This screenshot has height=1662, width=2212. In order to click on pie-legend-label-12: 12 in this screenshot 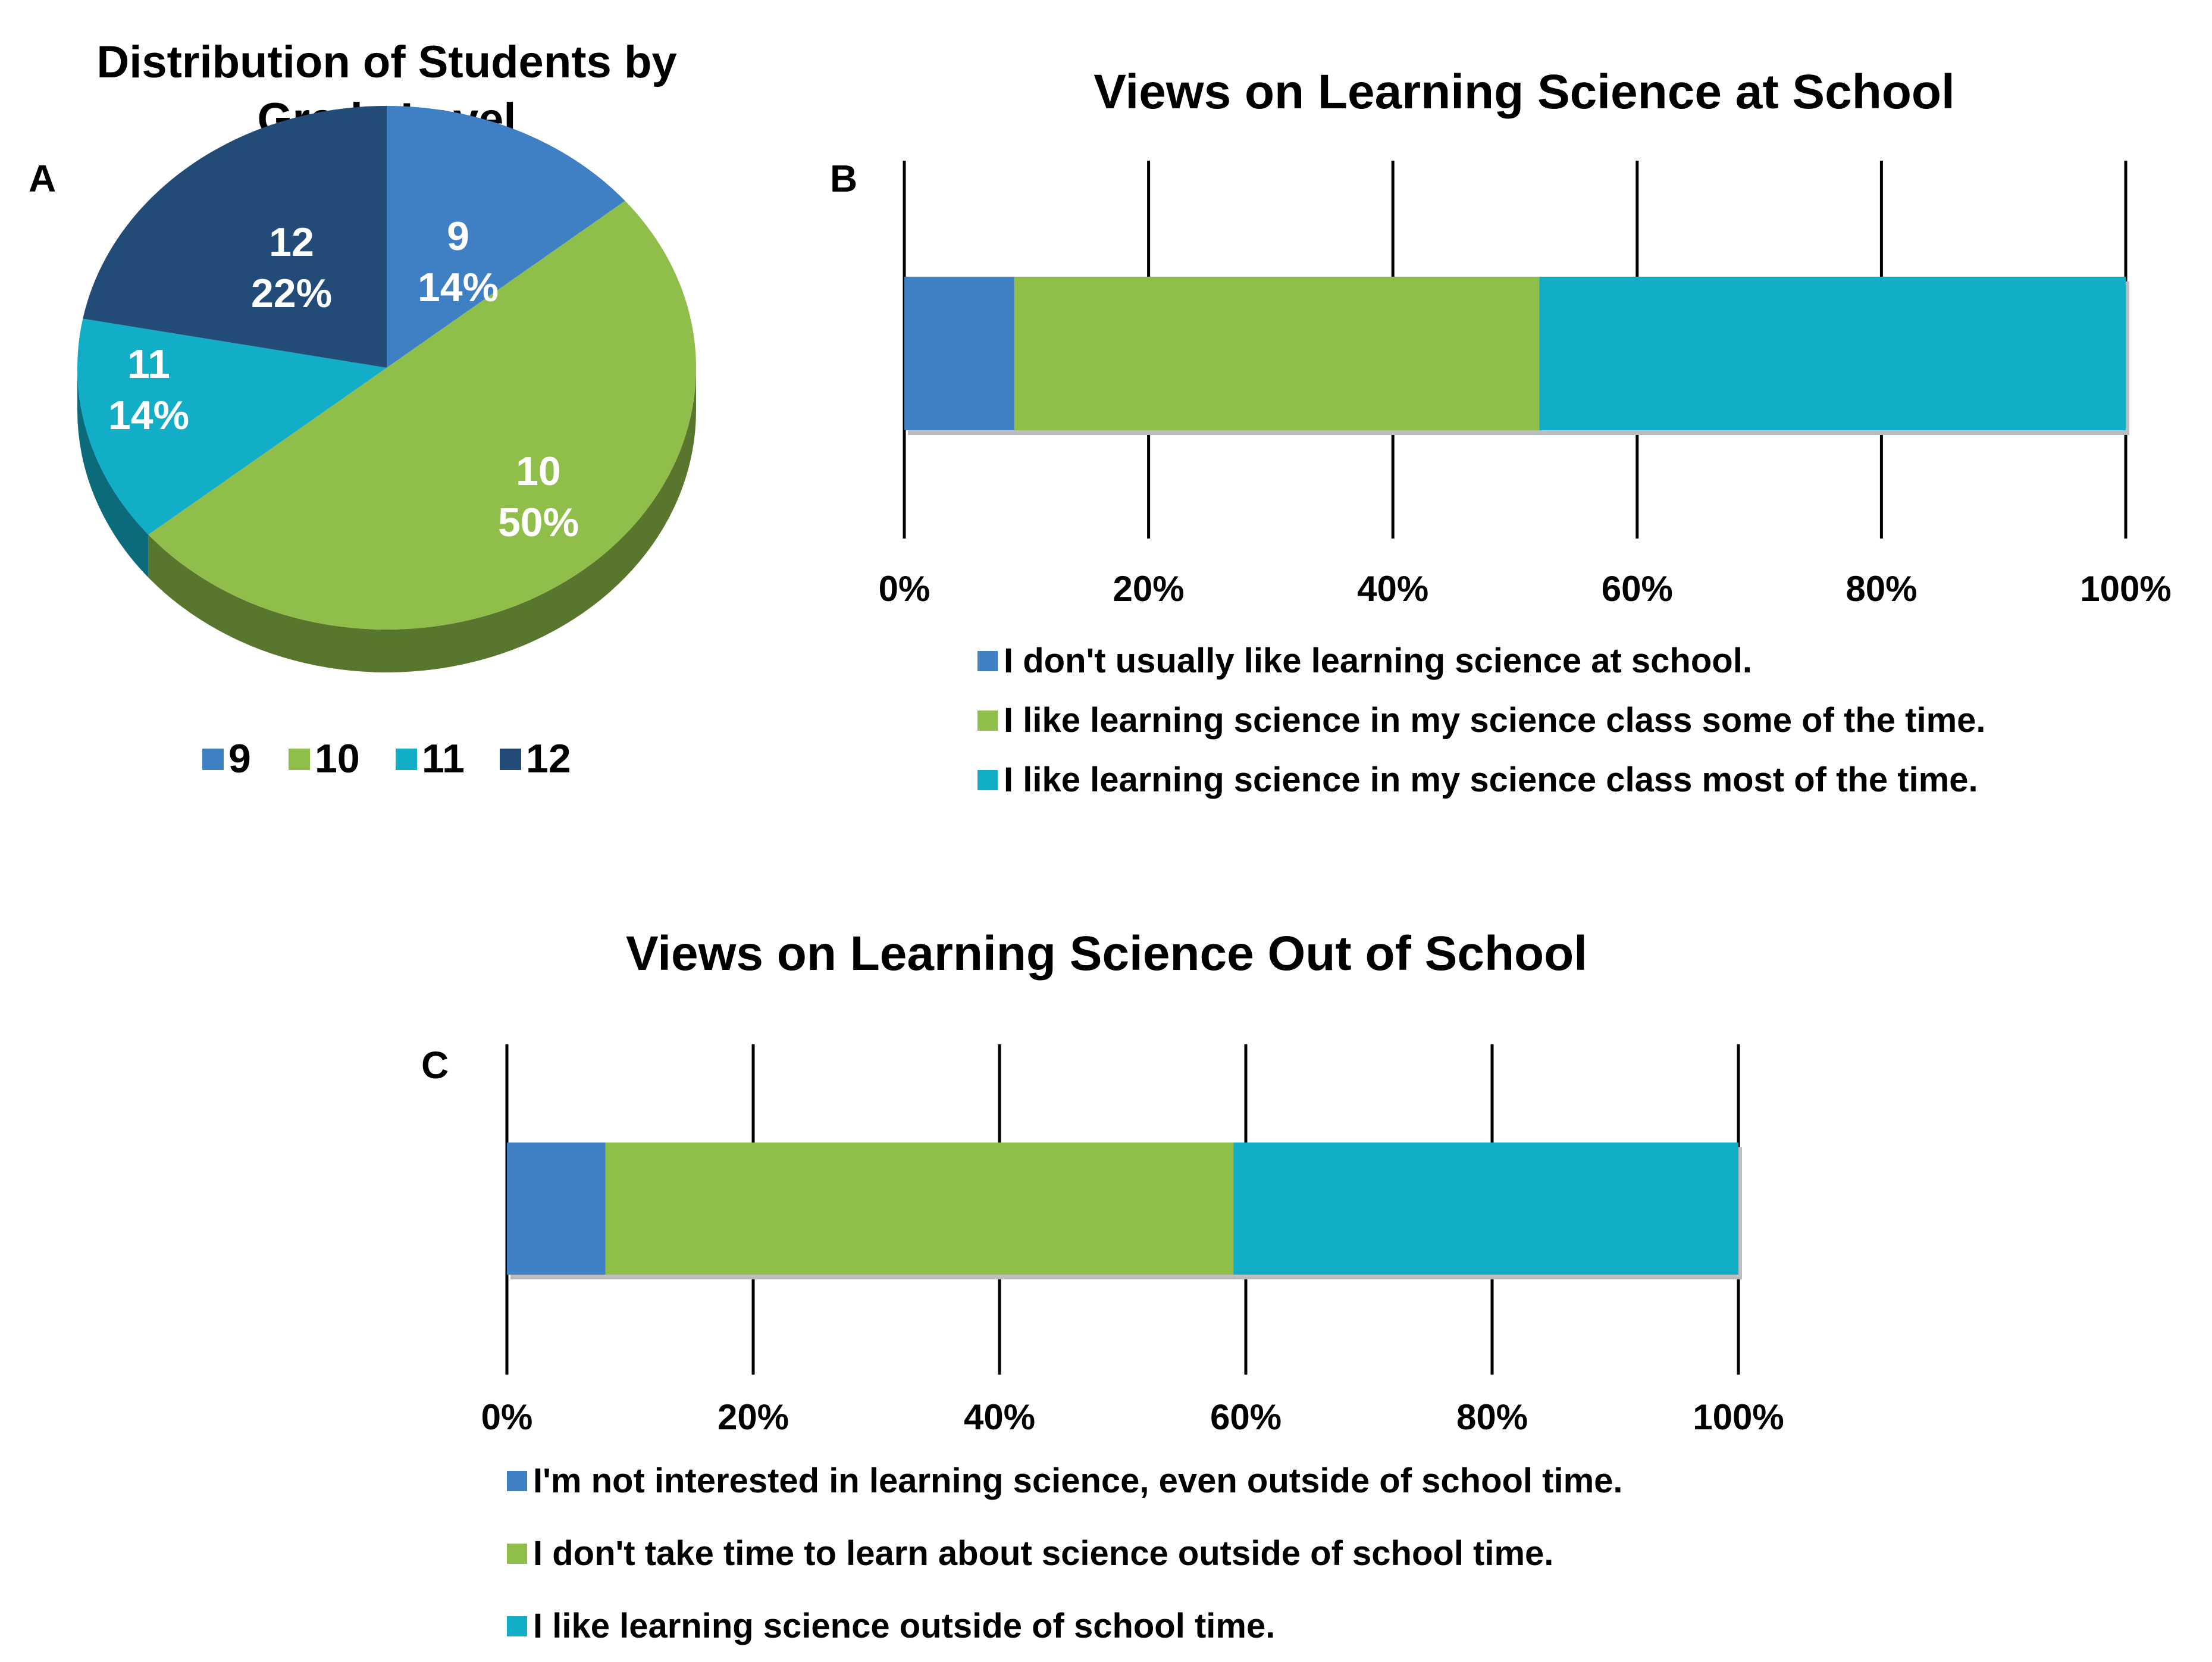, I will do `click(548, 758)`.